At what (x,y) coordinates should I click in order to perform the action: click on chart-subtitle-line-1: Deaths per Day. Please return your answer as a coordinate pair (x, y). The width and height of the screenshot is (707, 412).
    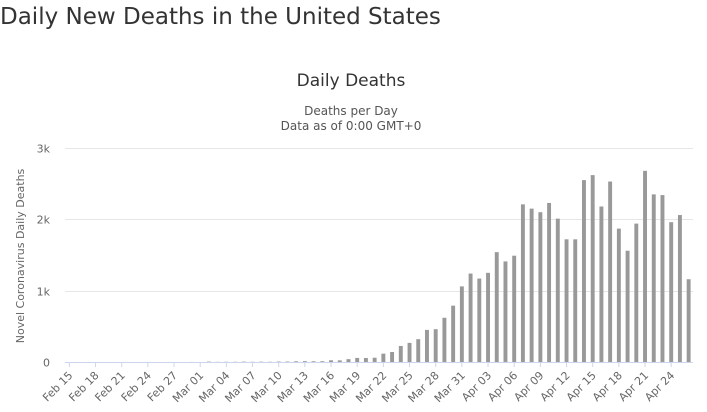
    Looking at the image, I should click on (351, 111).